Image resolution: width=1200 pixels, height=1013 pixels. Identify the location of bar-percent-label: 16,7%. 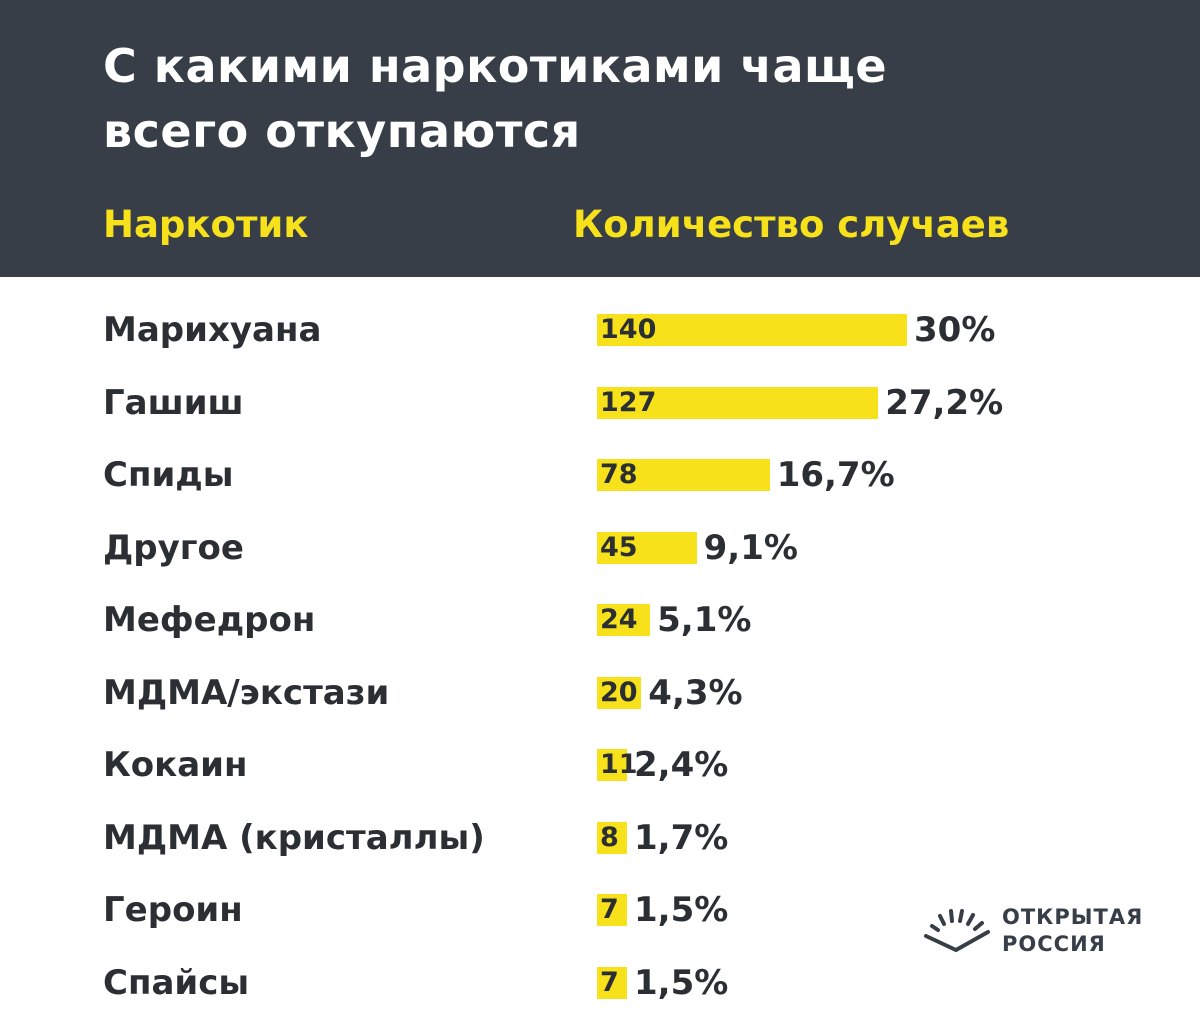
(835, 475).